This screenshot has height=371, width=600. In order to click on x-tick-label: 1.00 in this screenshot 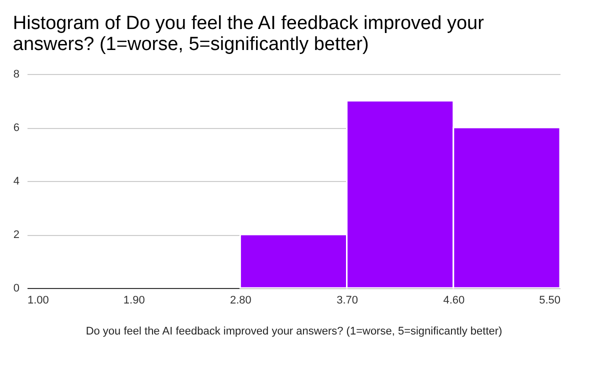, I will do `click(38, 300)`.